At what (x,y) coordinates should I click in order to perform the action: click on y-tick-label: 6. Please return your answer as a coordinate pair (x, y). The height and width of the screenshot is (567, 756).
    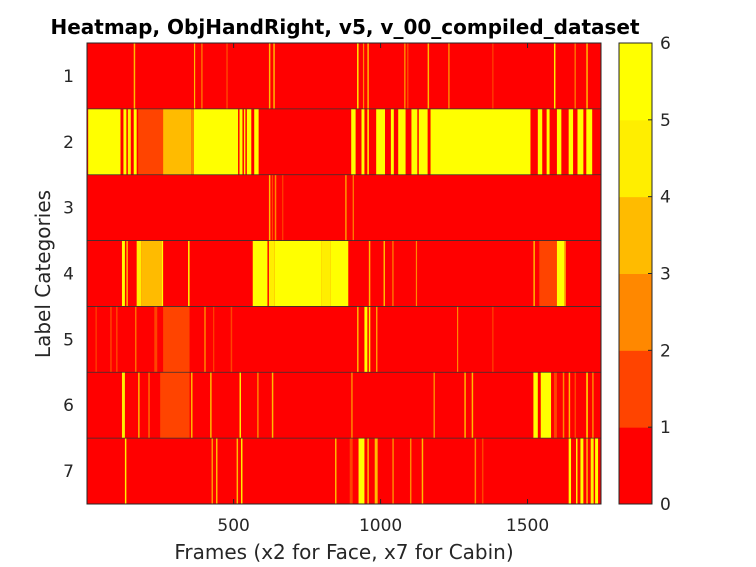
    Looking at the image, I should click on (68, 406).